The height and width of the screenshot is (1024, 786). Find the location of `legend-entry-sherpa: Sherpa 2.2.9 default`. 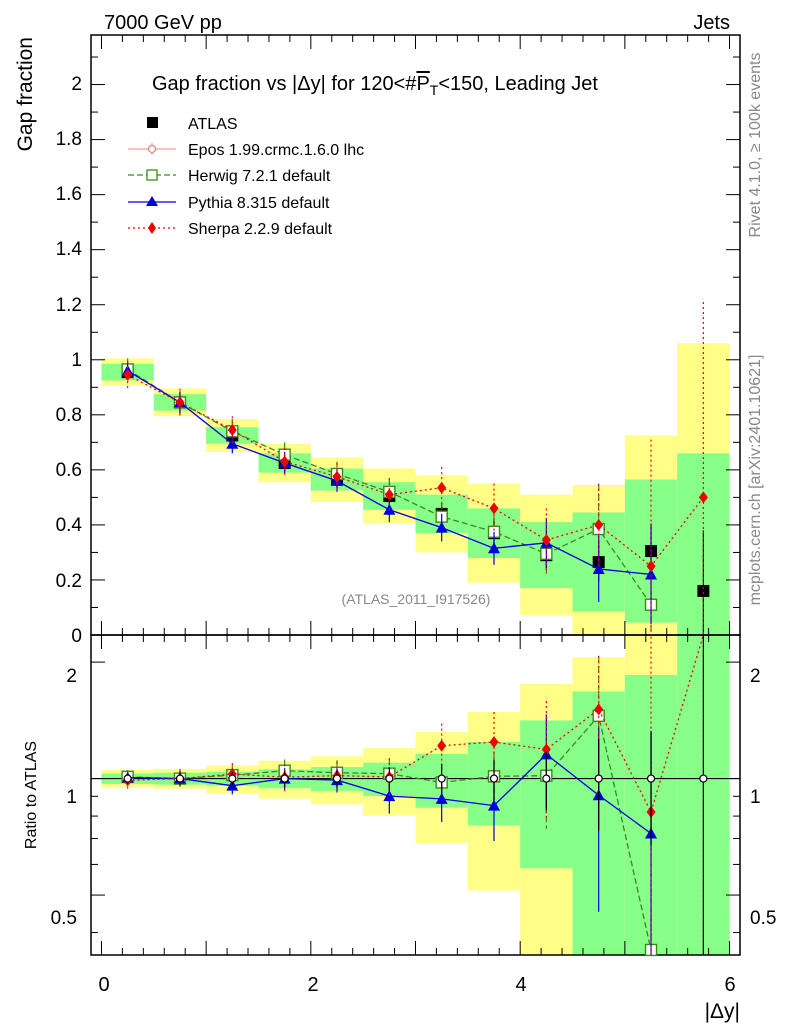

legend-entry-sherpa: Sherpa 2.2.9 default is located at coordinates (230, 229).